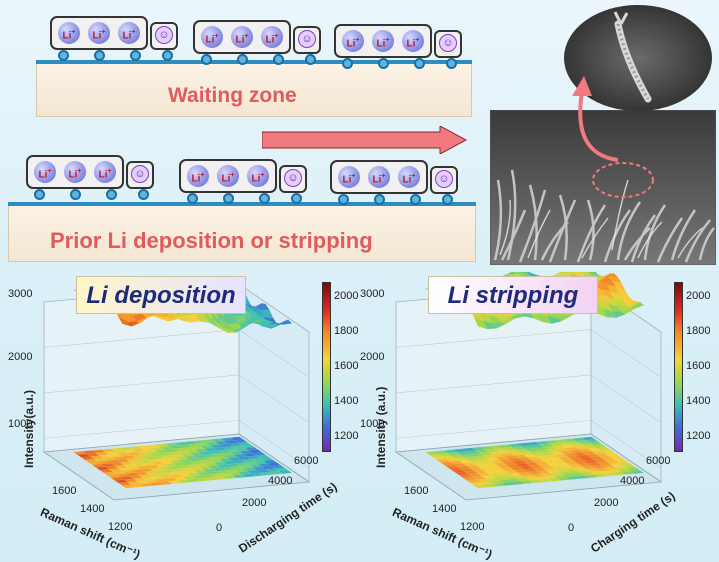 The width and height of the screenshot is (719, 562). I want to click on z-tick-label: 6000, so click(658, 461).